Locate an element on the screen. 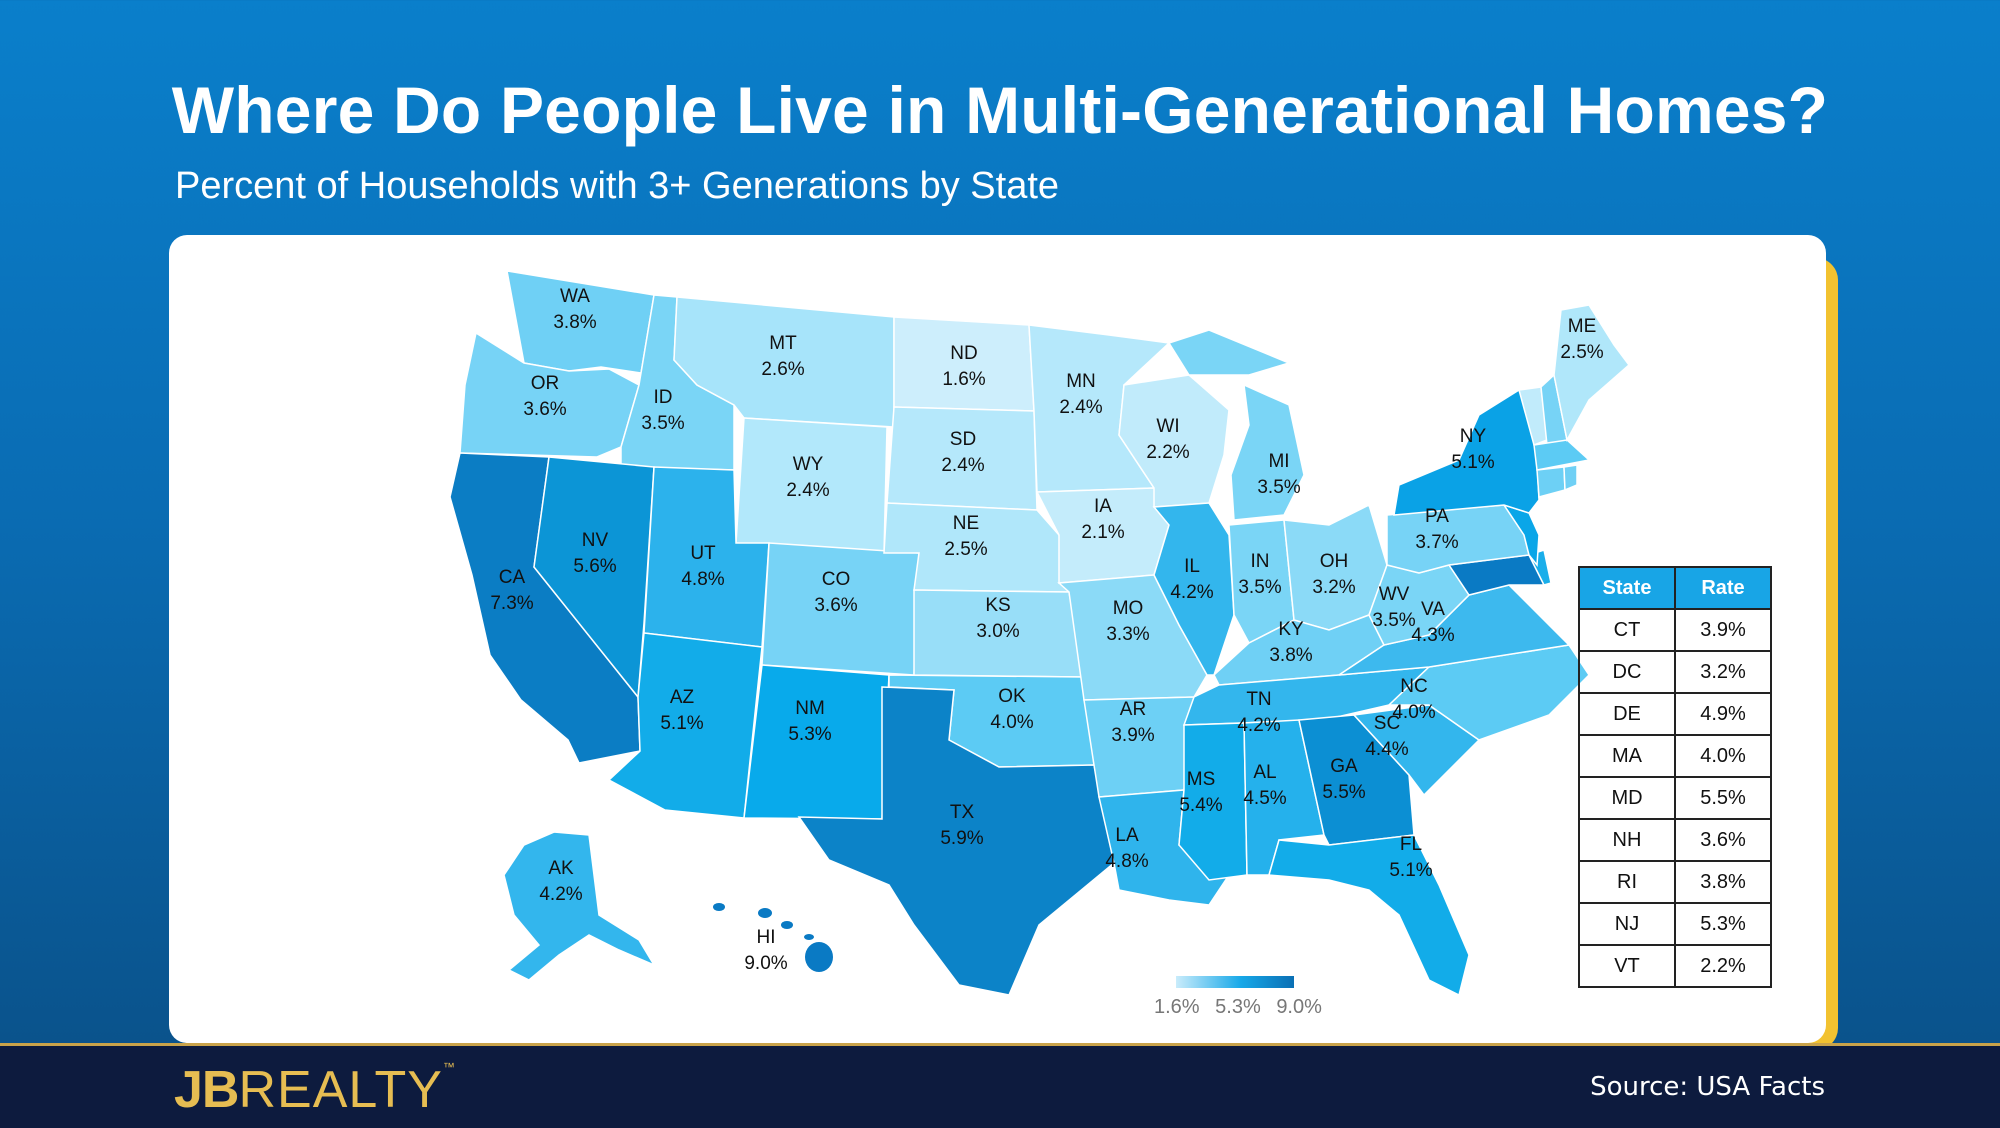 This screenshot has width=2000, height=1128. table-cell-rate: 5.3% is located at coordinates (1723, 924).